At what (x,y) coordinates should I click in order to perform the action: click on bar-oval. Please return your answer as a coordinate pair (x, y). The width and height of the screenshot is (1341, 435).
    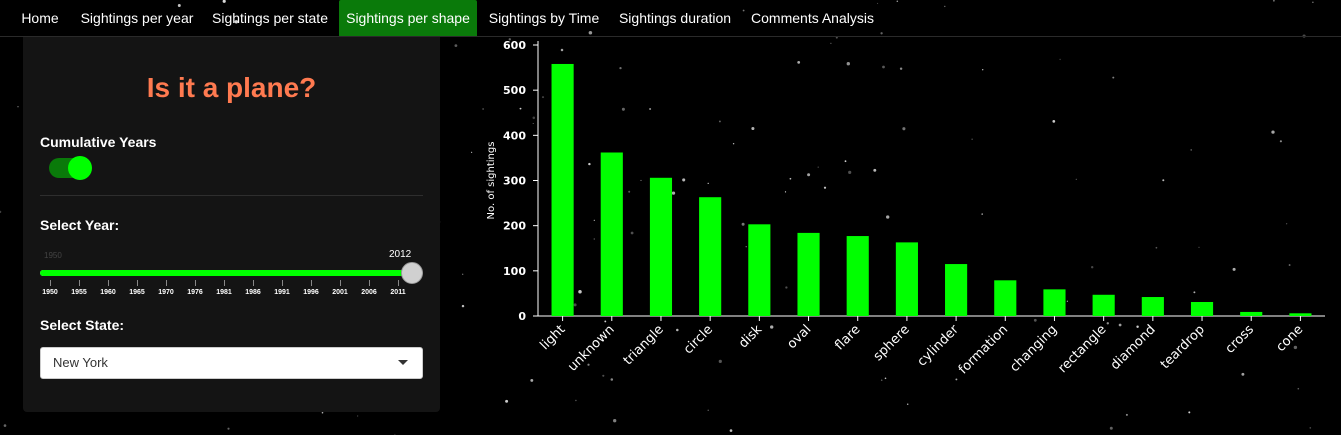
    Looking at the image, I should click on (808, 274).